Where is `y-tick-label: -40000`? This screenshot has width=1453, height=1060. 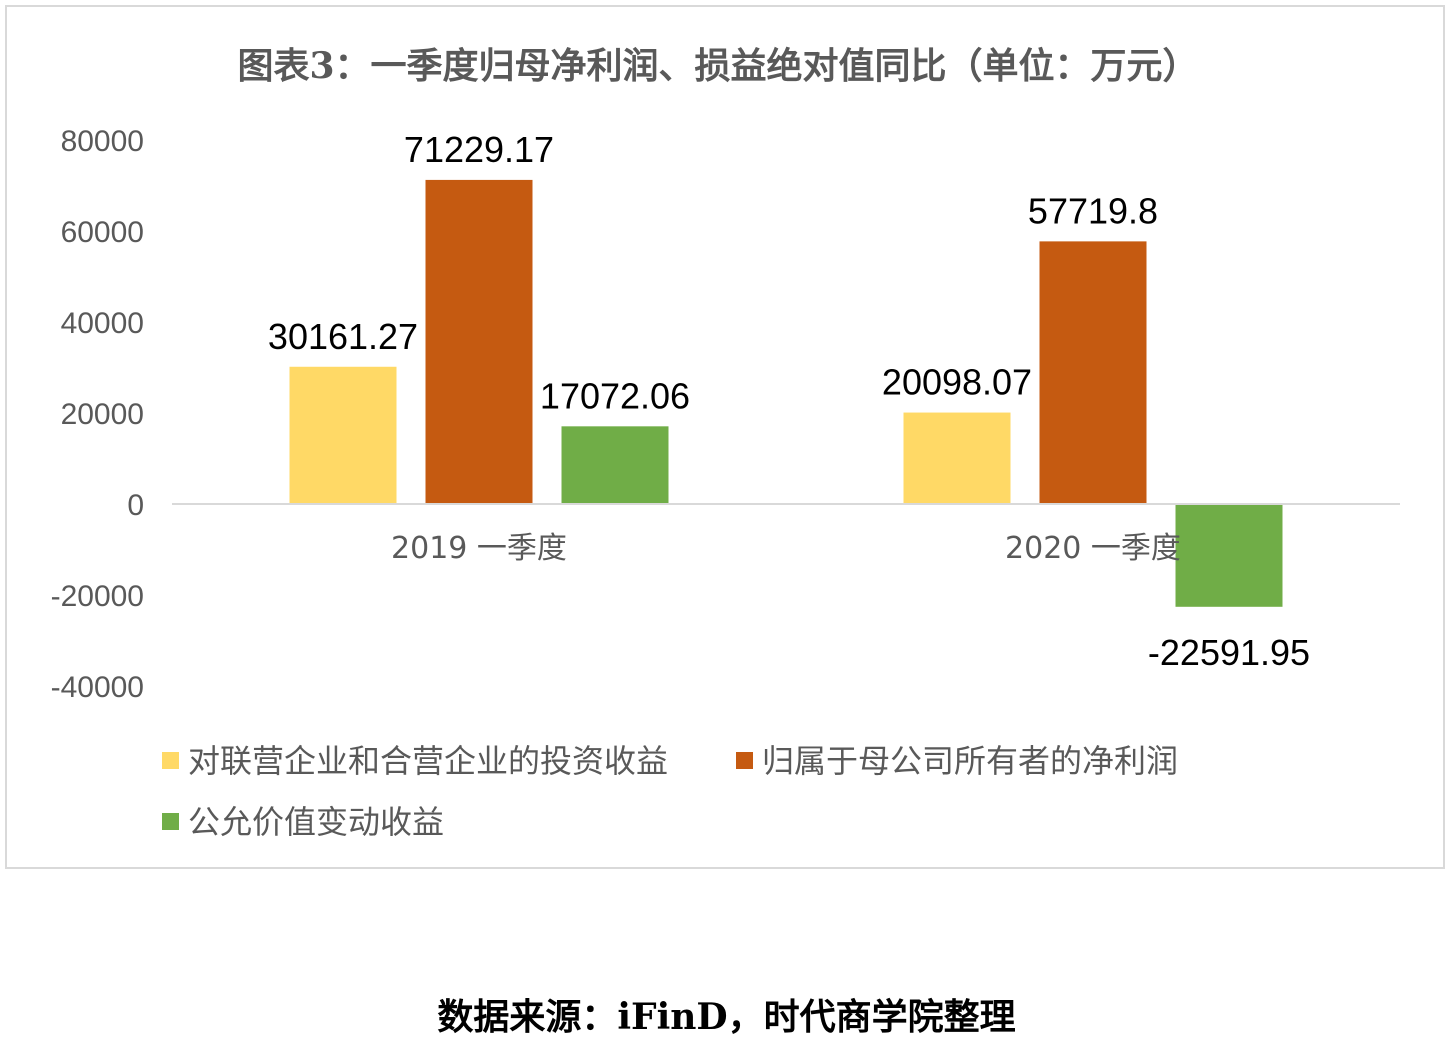 y-tick-label: -40000 is located at coordinates (97, 687).